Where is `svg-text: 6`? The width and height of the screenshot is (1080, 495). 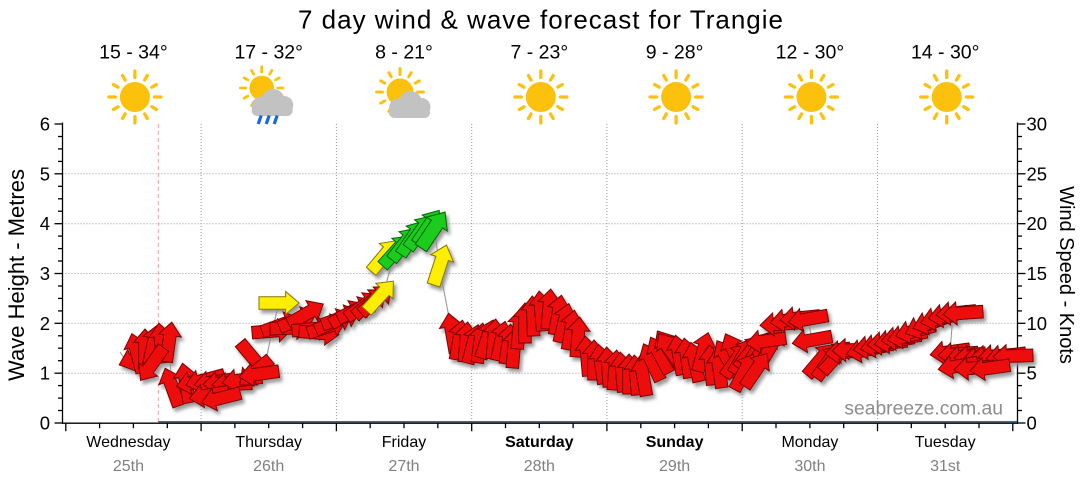 svg-text: 6 is located at coordinates (45, 124).